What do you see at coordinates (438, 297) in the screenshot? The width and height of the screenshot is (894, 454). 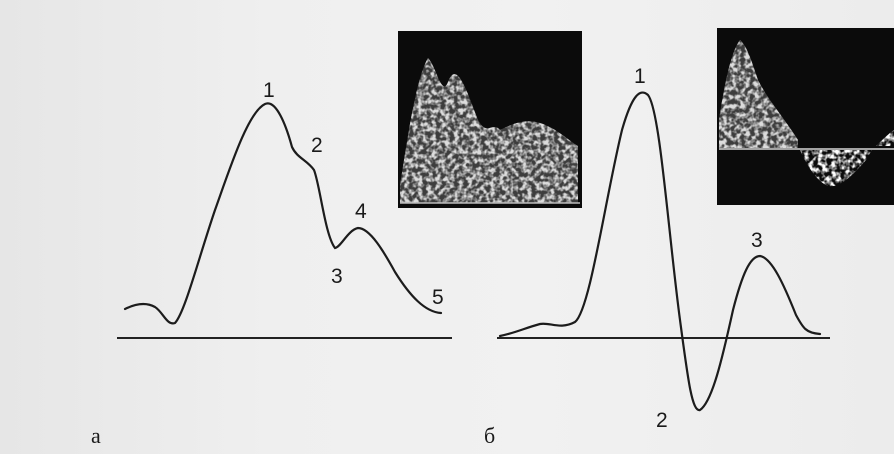 I see `panel-a-point-label-5: 5` at bounding box center [438, 297].